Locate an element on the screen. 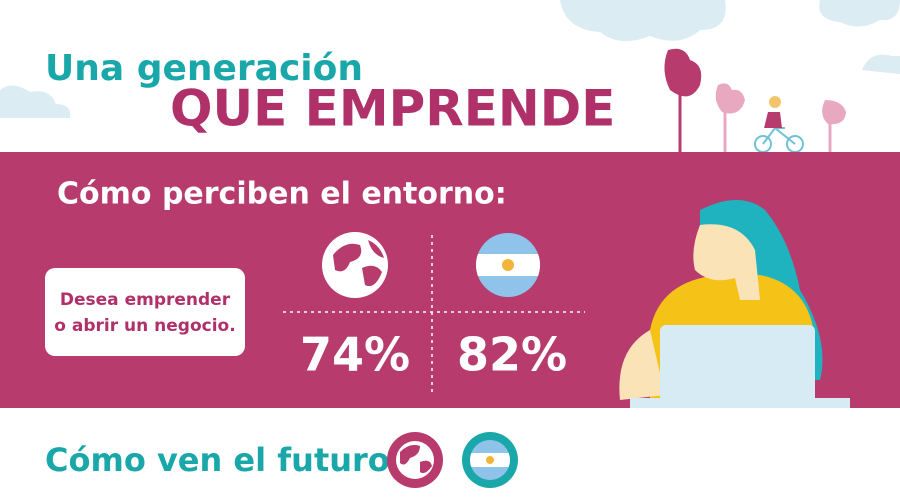 The height and width of the screenshot is (500, 900). title-line1: Una generación is located at coordinates (204, 68).